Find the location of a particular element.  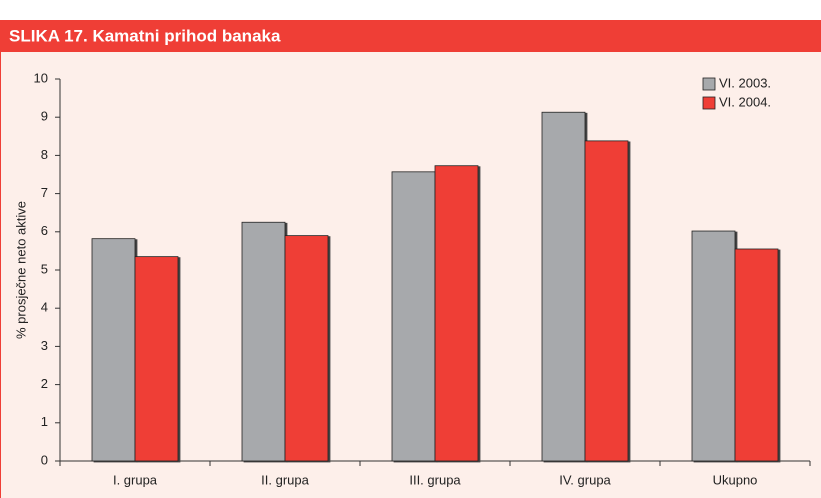

x-tick-label: Ukupno is located at coordinates (735, 479).